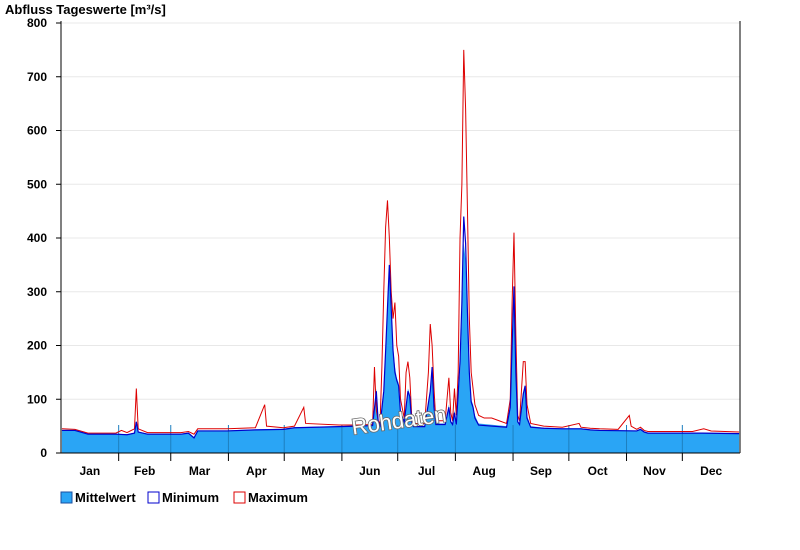  Describe the element at coordinates (484, 471) in the screenshot. I see `x-tick-label-aug: Aug` at that location.